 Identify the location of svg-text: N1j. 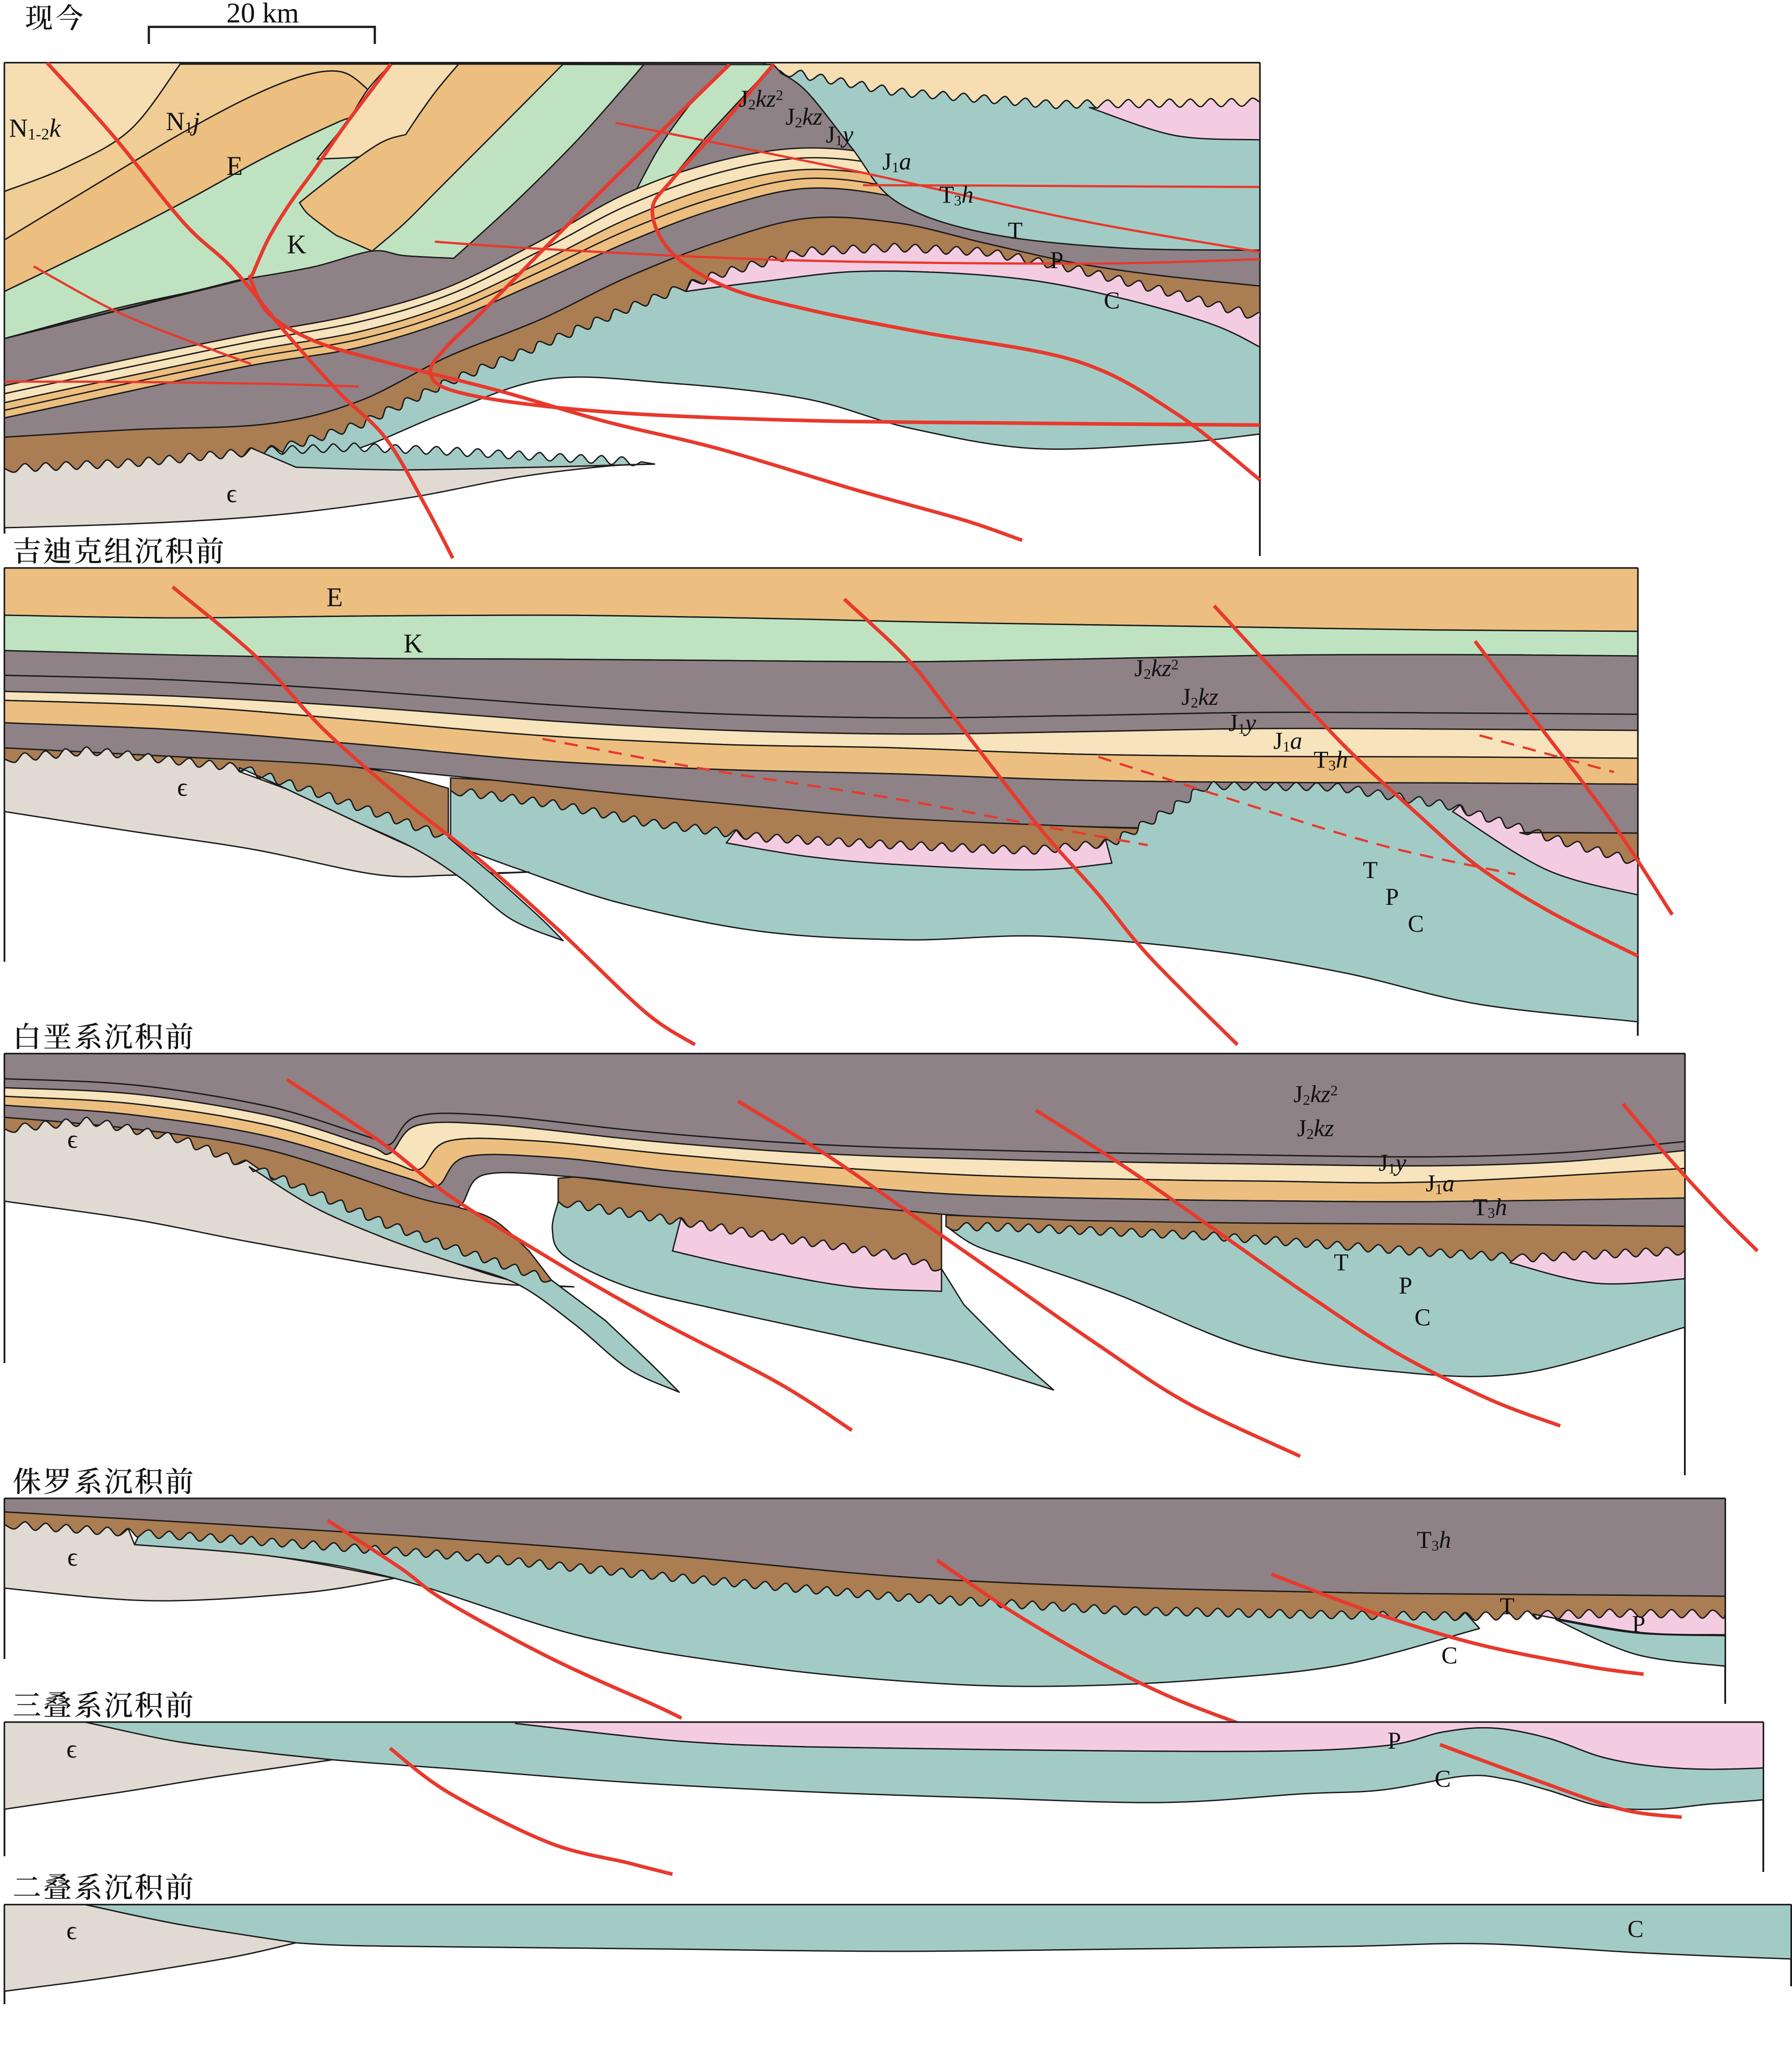
(183, 121).